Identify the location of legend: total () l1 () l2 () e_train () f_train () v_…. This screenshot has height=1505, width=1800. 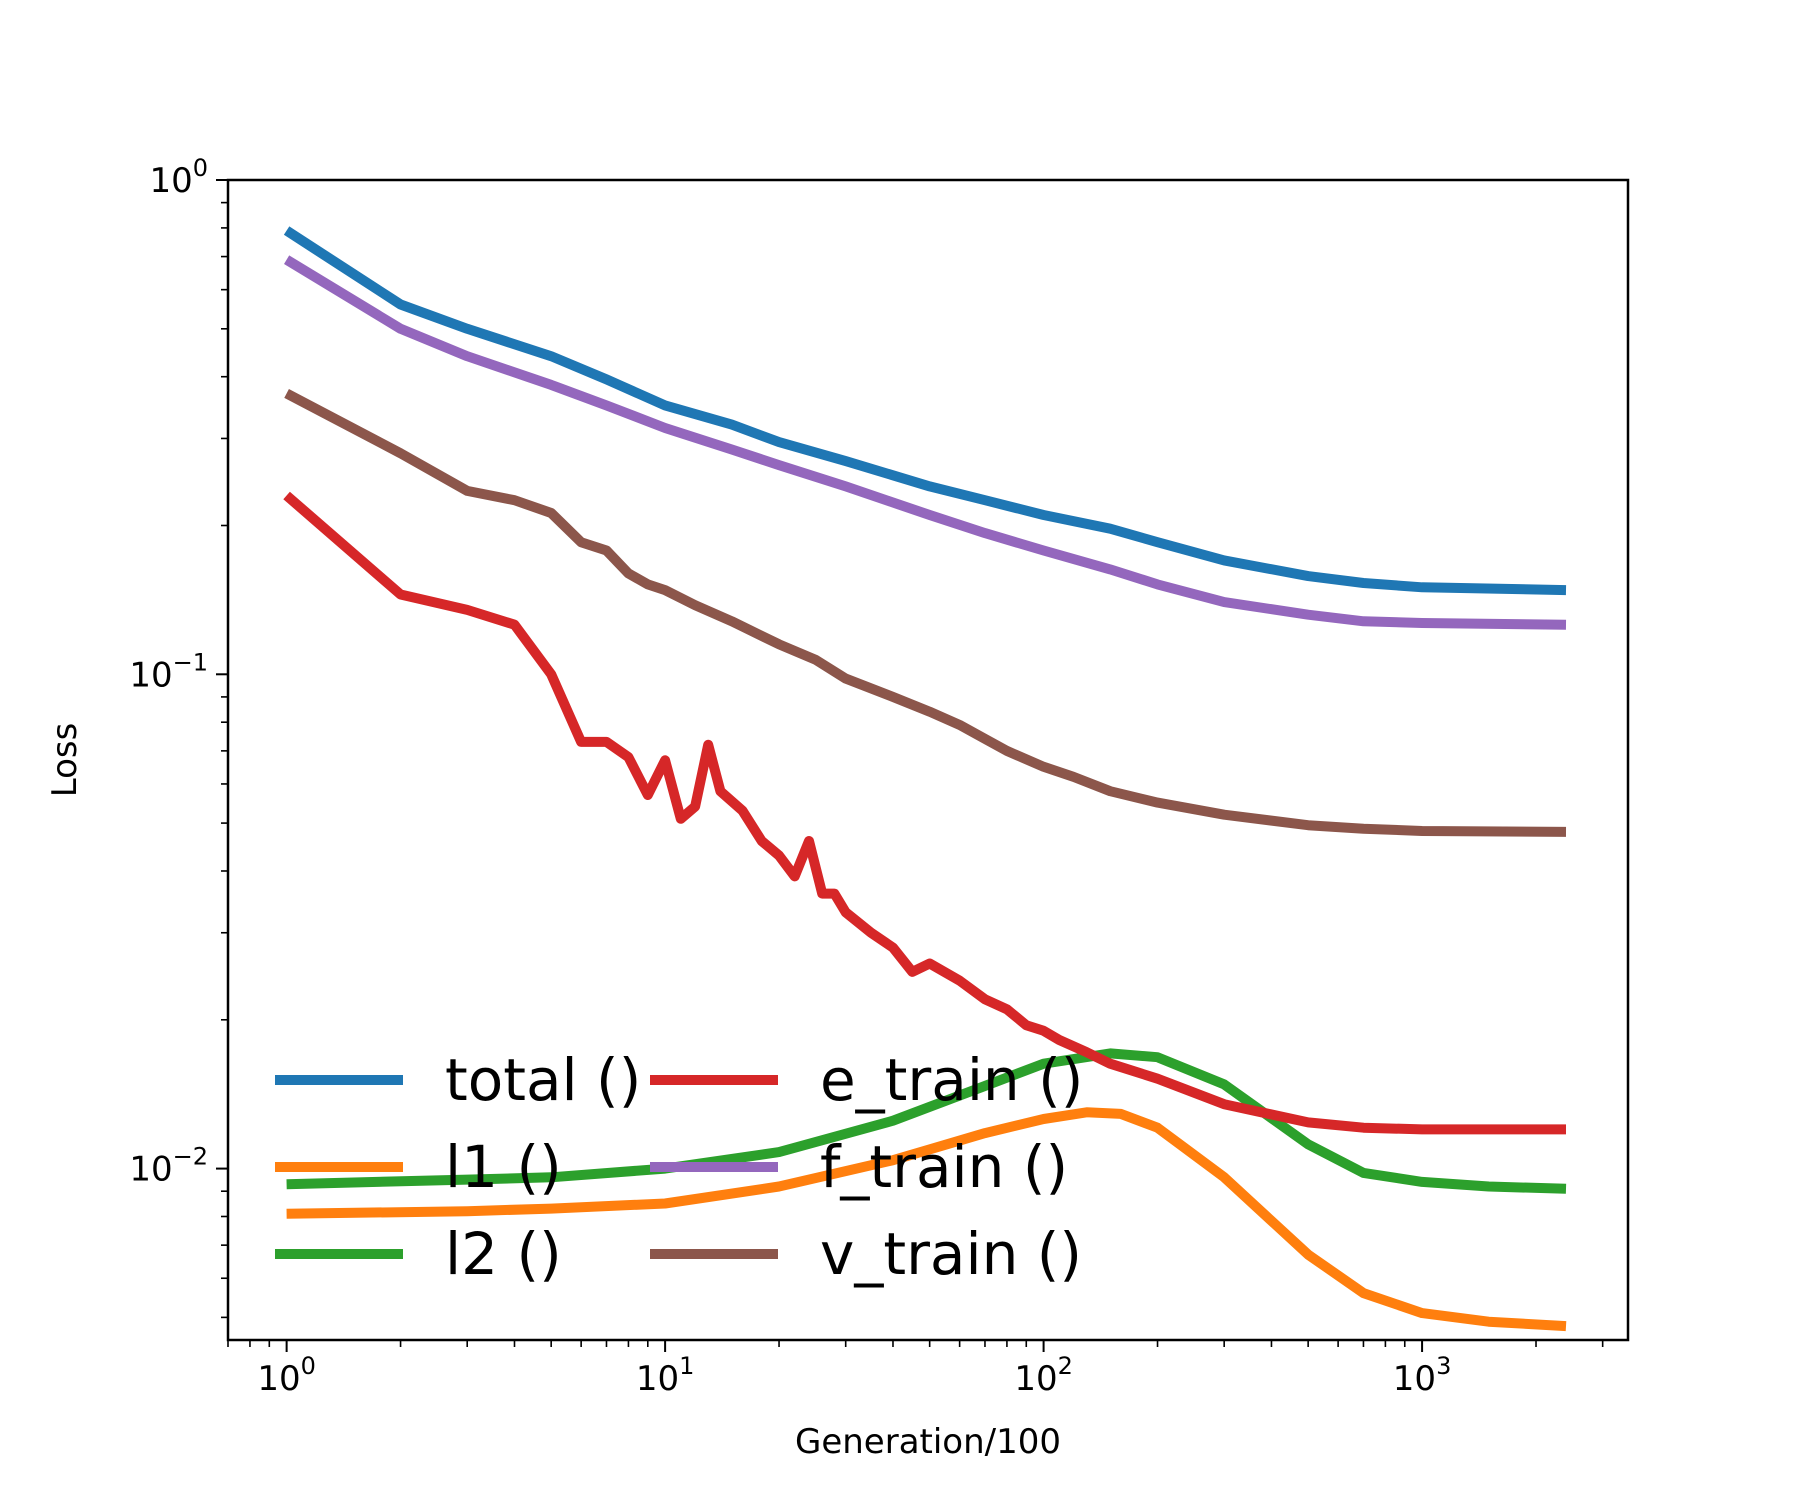
(679, 1167).